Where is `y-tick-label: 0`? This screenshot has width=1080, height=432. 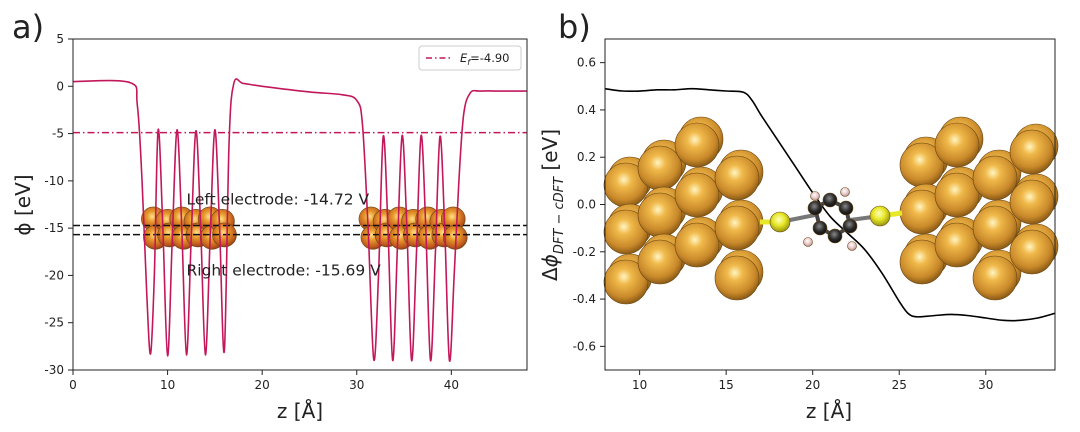
y-tick-label: 0 is located at coordinates (60, 86).